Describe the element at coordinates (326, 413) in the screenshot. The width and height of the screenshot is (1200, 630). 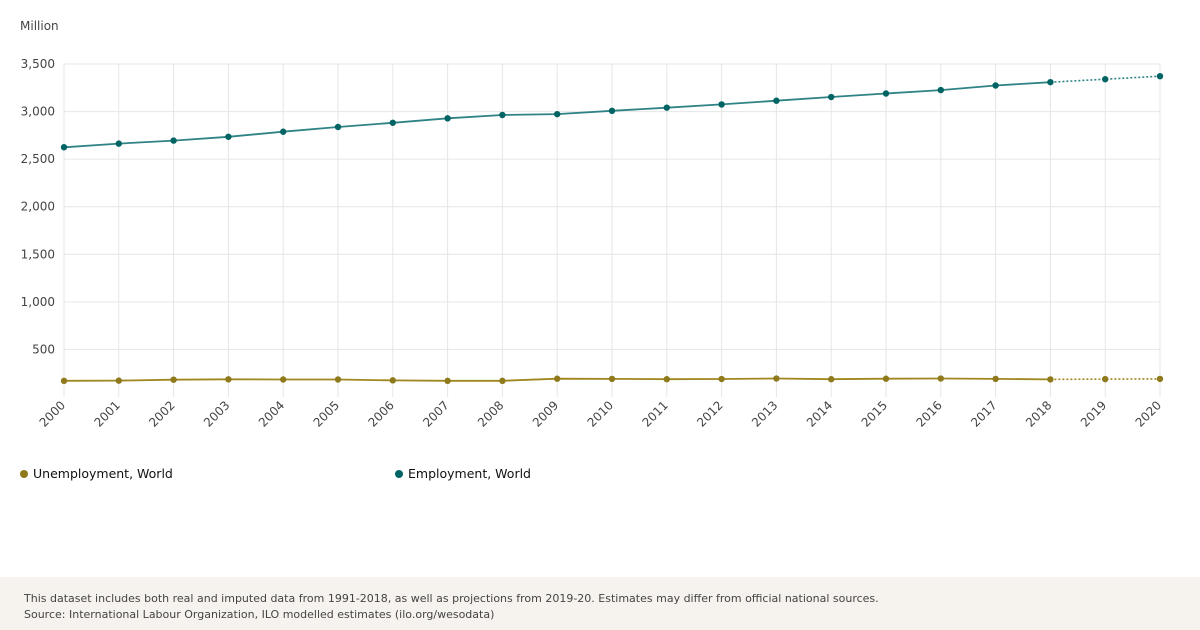
I see `x-tick-label: 2005` at that location.